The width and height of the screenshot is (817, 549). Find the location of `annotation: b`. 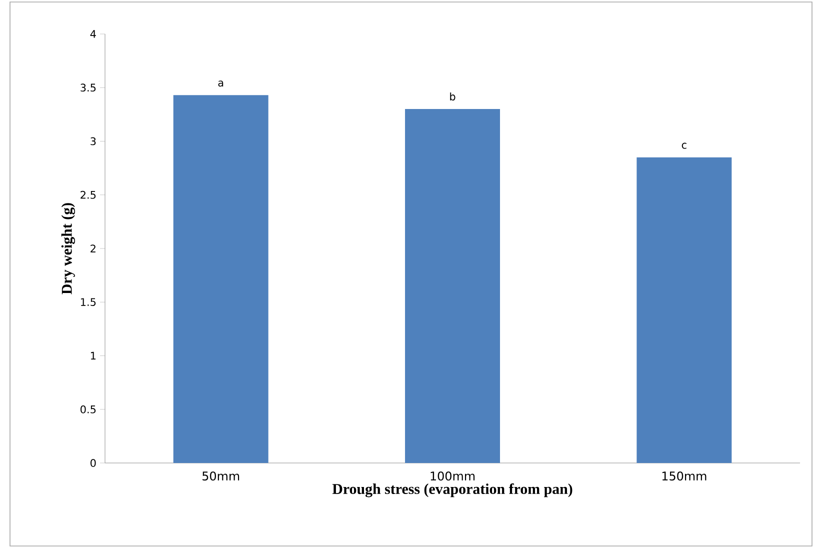

annotation: b is located at coordinates (453, 96).